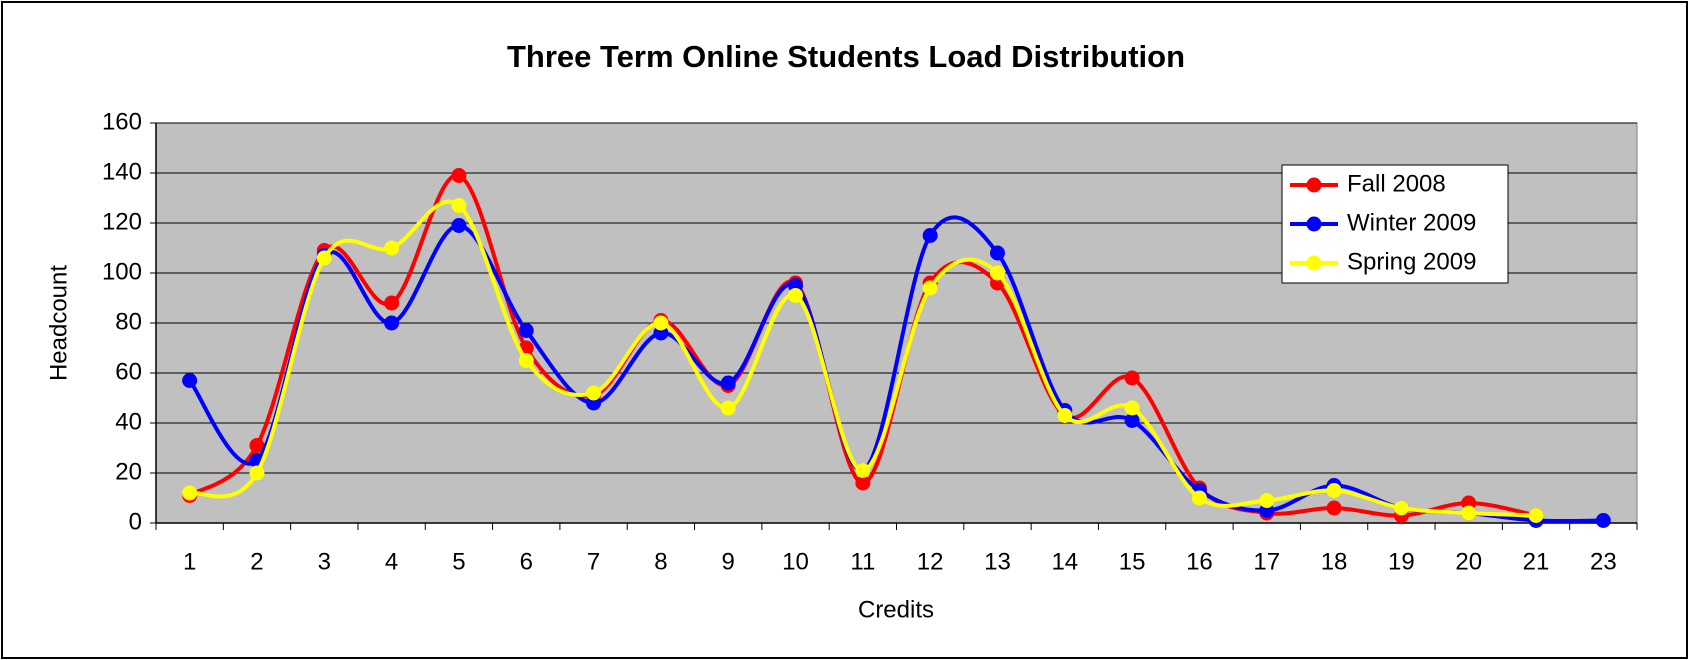 This screenshot has height=660, width=1689. What do you see at coordinates (1199, 561) in the screenshot?
I see `x-tick-label: 16` at bounding box center [1199, 561].